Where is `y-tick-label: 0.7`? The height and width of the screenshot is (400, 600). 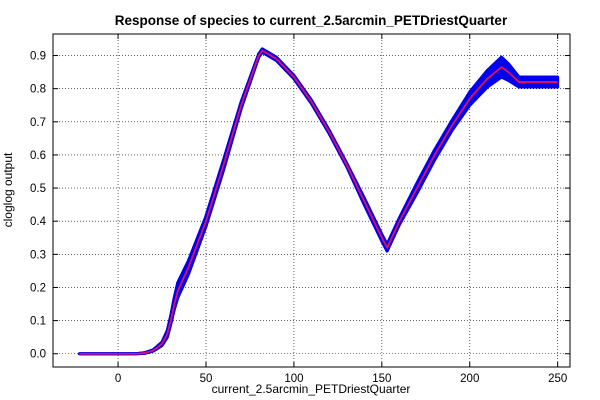
y-tick-label: 0.7 is located at coordinates (38, 123).